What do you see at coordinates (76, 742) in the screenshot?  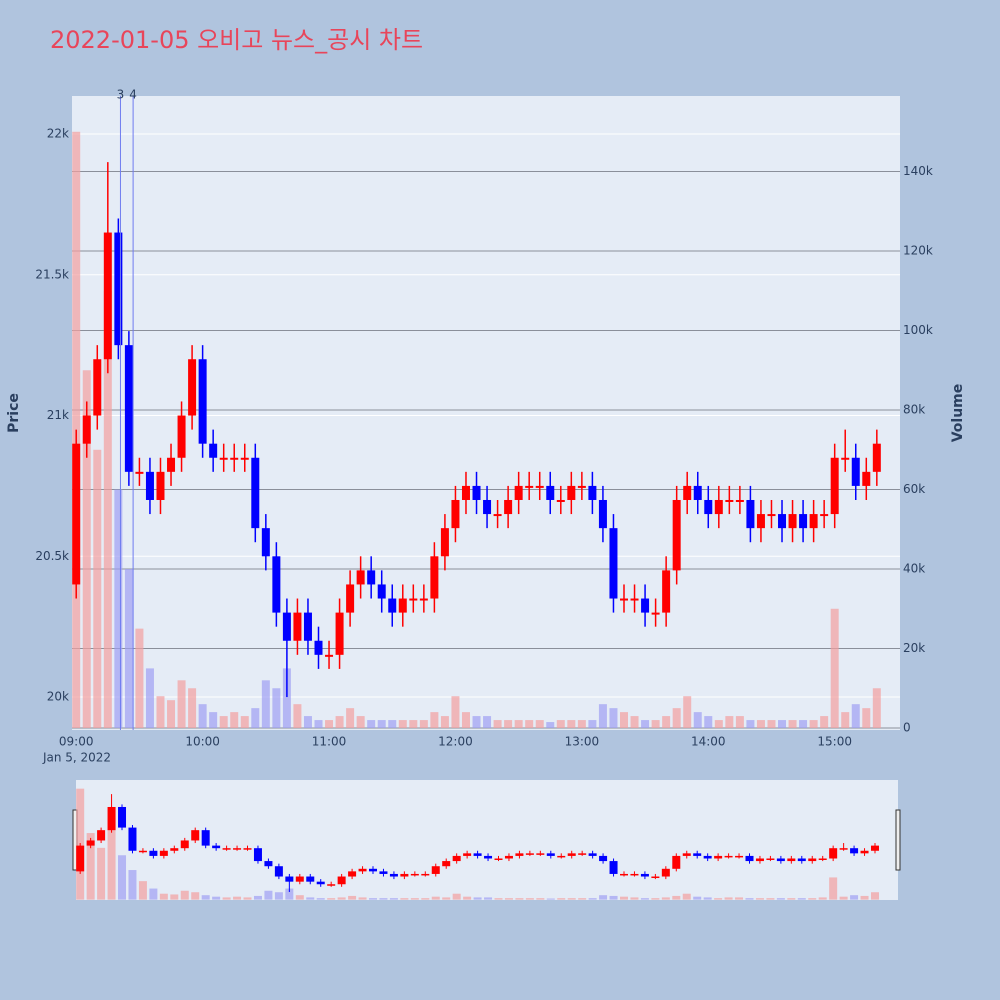 I see `x-tick-label: 09:00` at bounding box center [76, 742].